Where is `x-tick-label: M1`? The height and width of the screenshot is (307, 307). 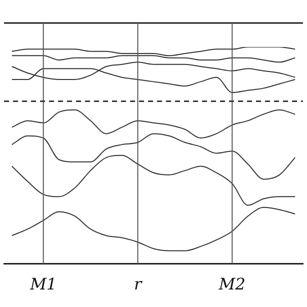
x-tick-label: M1 is located at coordinates (43, 284).